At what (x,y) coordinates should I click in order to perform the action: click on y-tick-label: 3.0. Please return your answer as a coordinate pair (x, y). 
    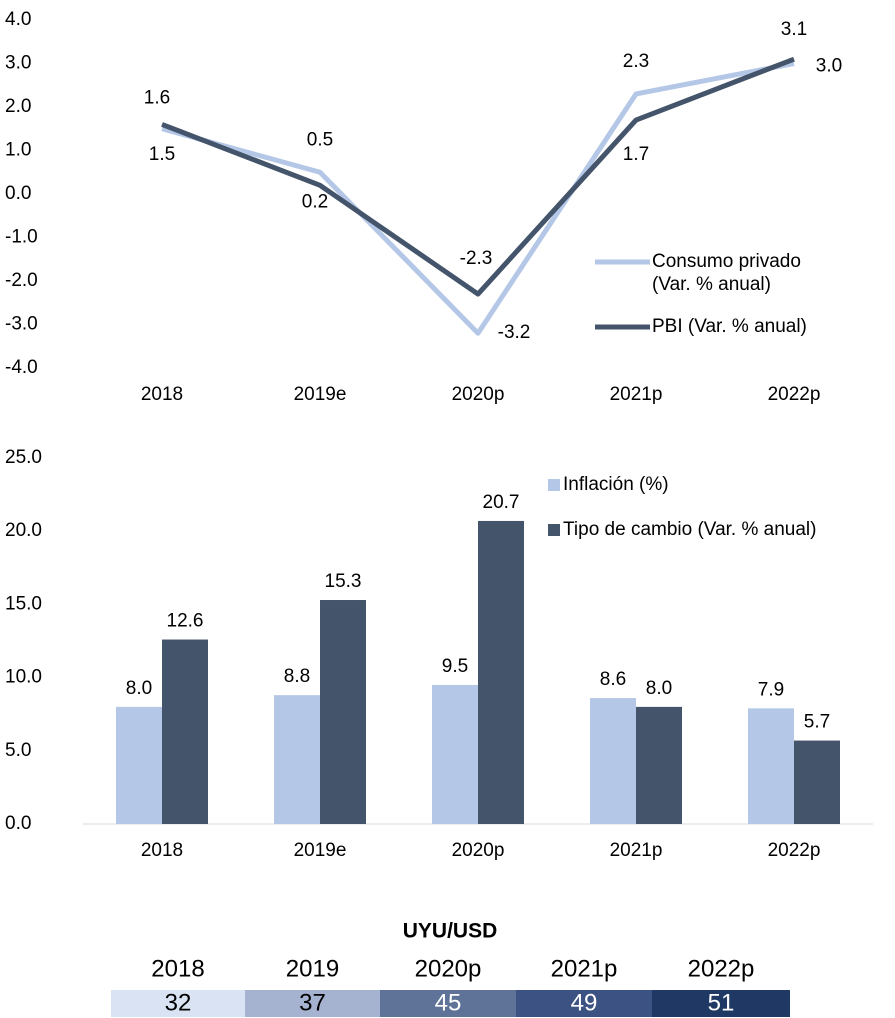
    Looking at the image, I should click on (18, 63).